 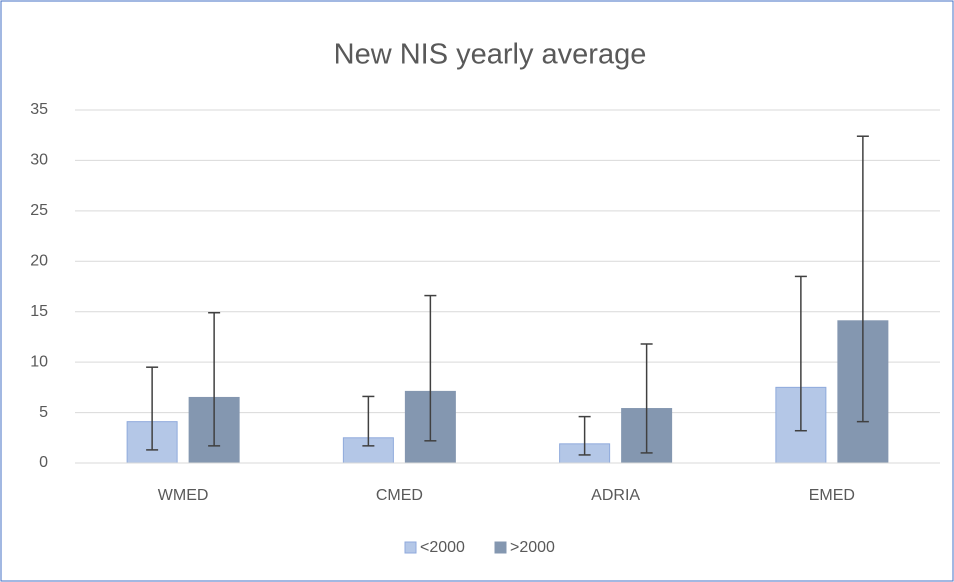 What do you see at coordinates (442, 547) in the screenshot?
I see `legend-label: <2000` at bounding box center [442, 547].